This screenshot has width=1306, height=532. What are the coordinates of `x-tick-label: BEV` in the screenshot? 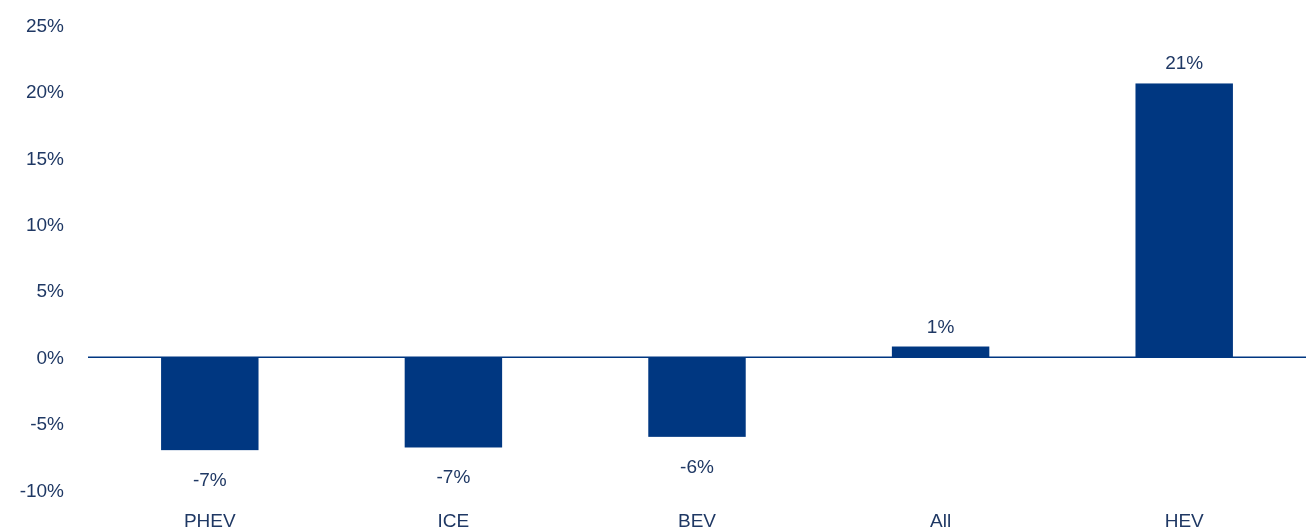 It's located at (697, 520).